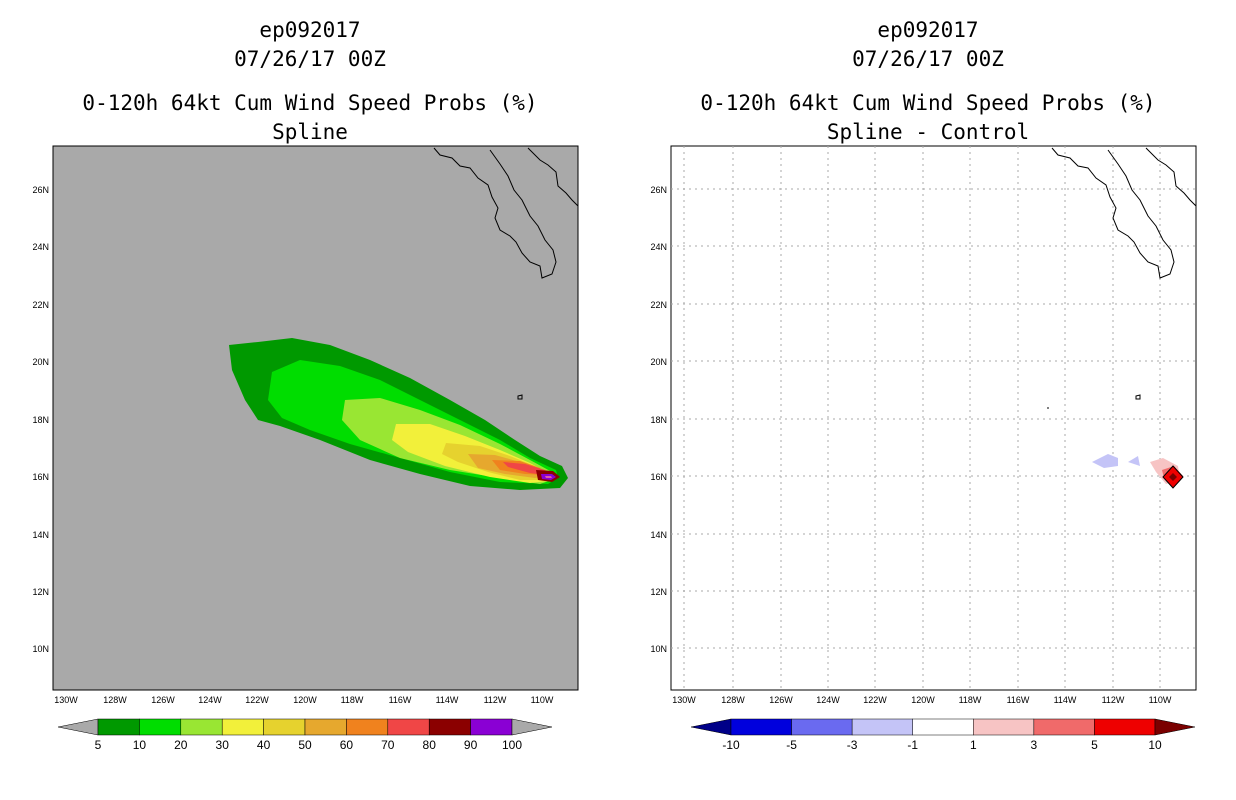 The image size is (1236, 800). I want to click on diff-neg-small, so click(1105, 461).